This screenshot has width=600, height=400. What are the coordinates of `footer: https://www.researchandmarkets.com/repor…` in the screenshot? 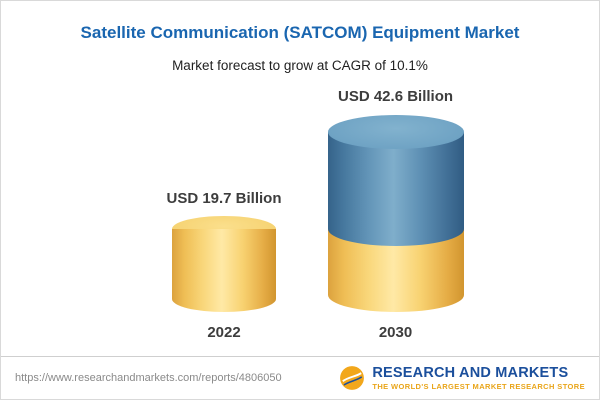 It's located at (300, 377).